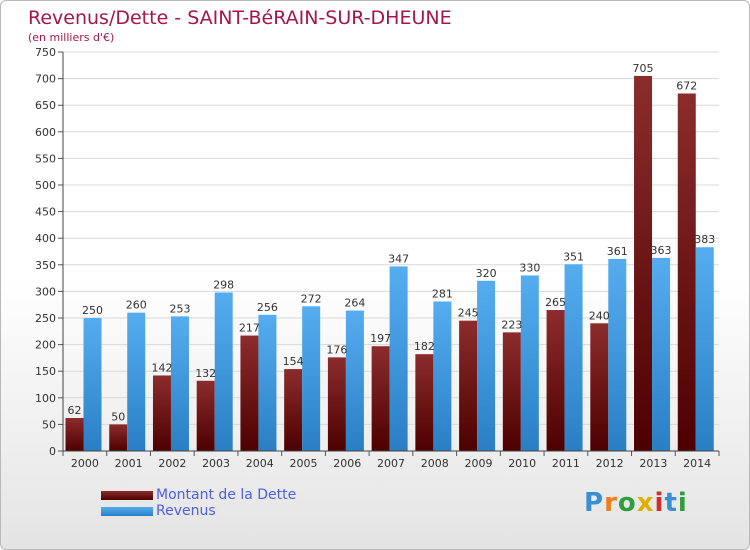  Describe the element at coordinates (617, 251) in the screenshot. I see `data-label-revenus: 361` at that location.